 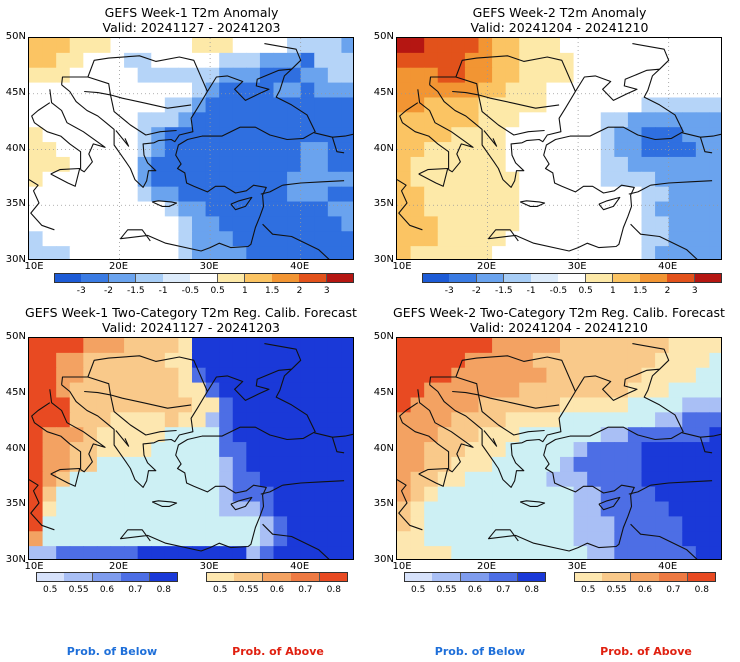 I want to click on colorbar-label: 0.7, so click(x=135, y=590).